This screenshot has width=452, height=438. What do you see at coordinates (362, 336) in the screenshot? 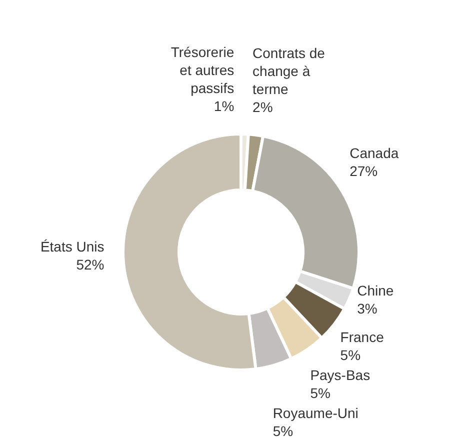
I see `slice-label: France` at bounding box center [362, 336].